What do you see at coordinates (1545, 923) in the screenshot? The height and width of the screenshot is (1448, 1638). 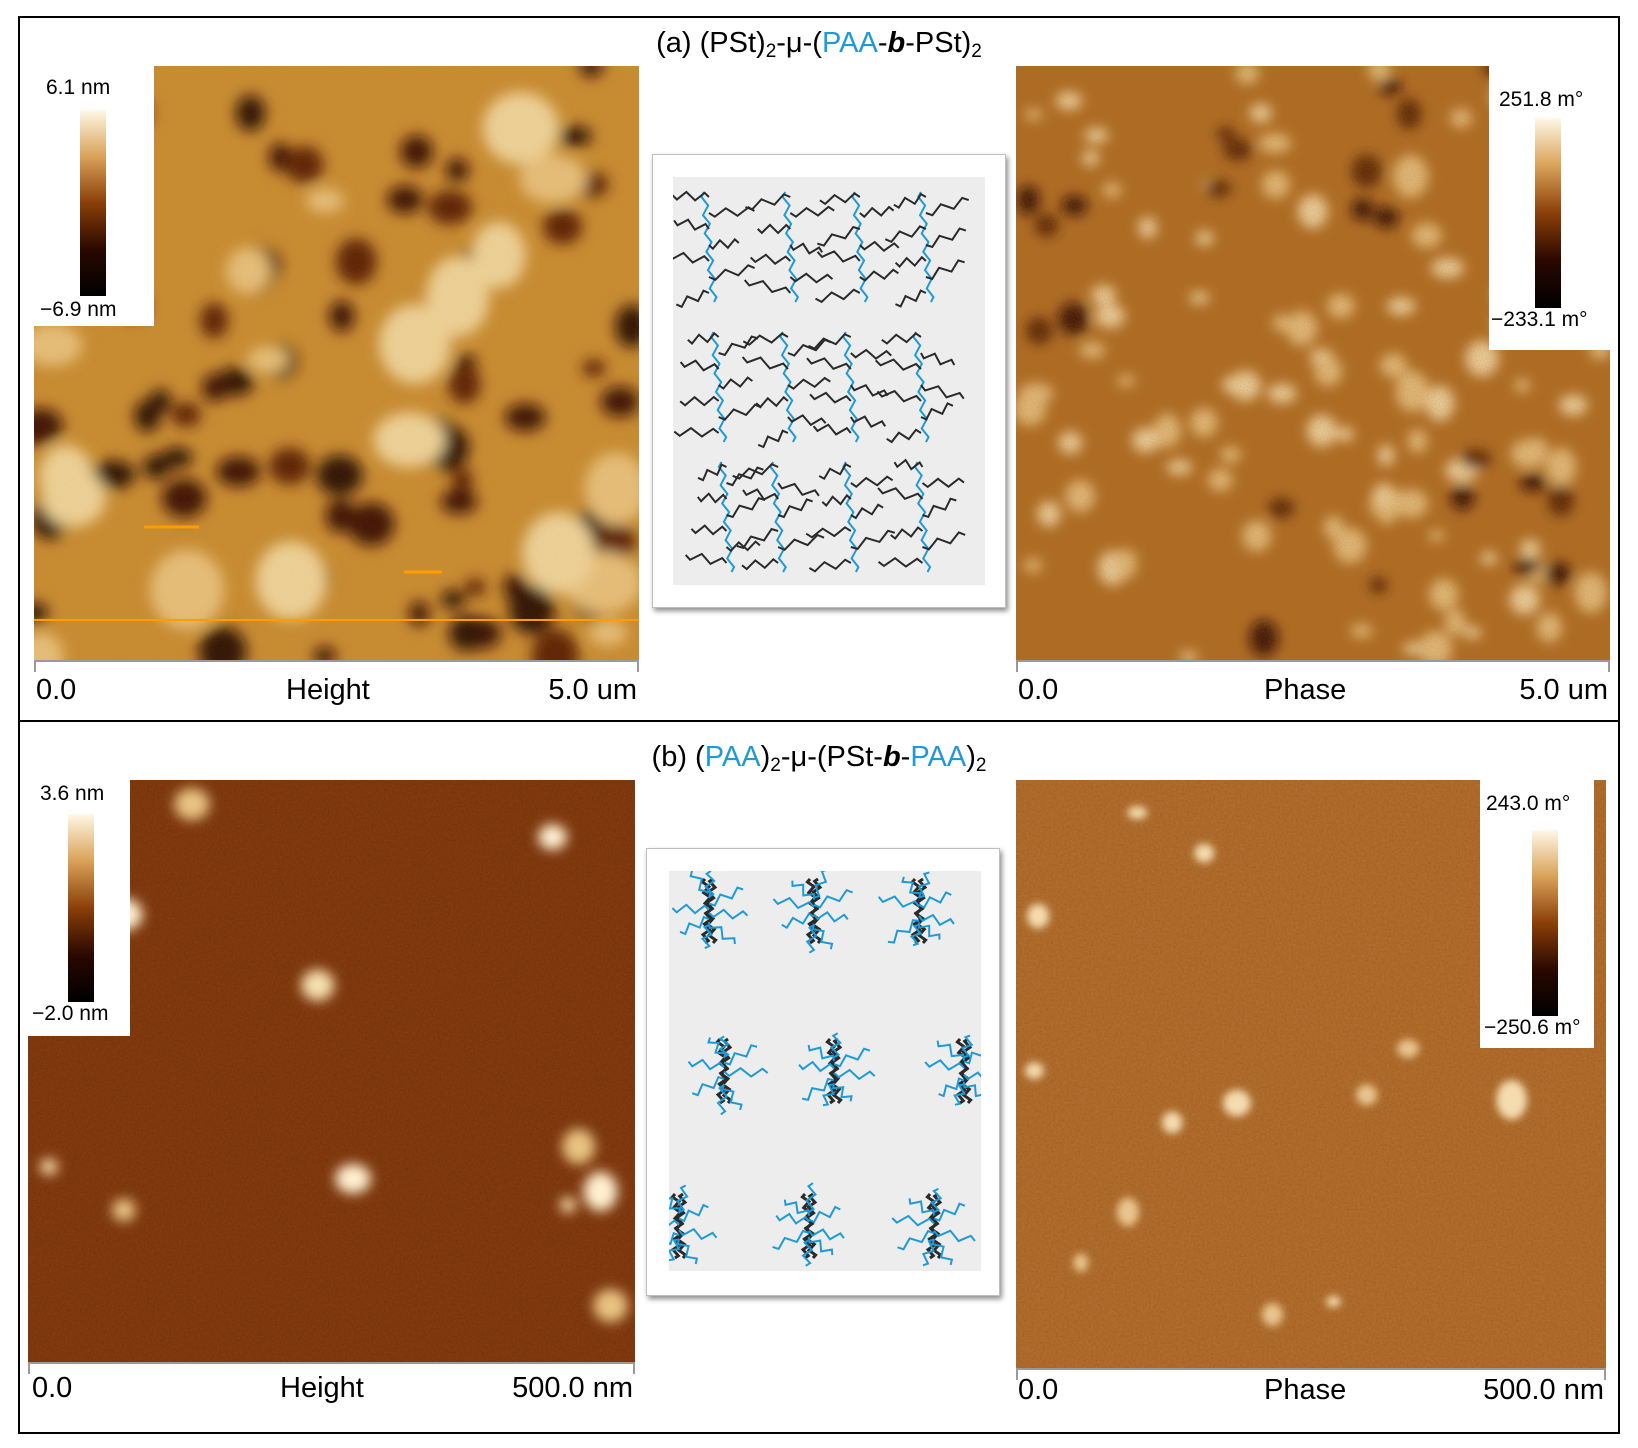 I see `phase-gradient-bar-b` at bounding box center [1545, 923].